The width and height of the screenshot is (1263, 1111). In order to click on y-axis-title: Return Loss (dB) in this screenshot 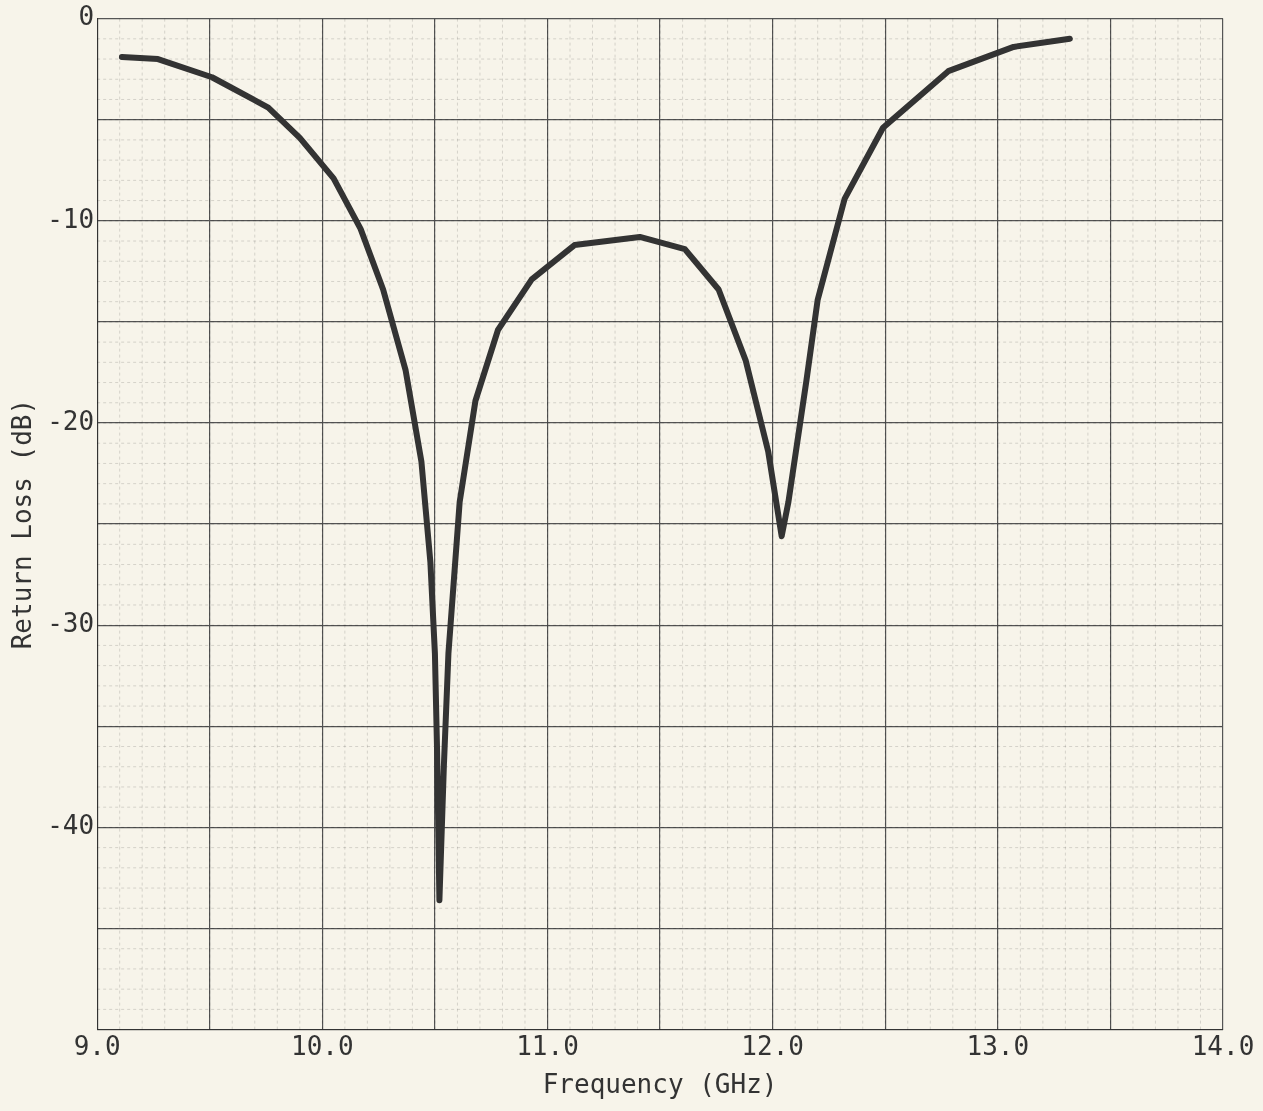, I will do `click(22, 524)`.